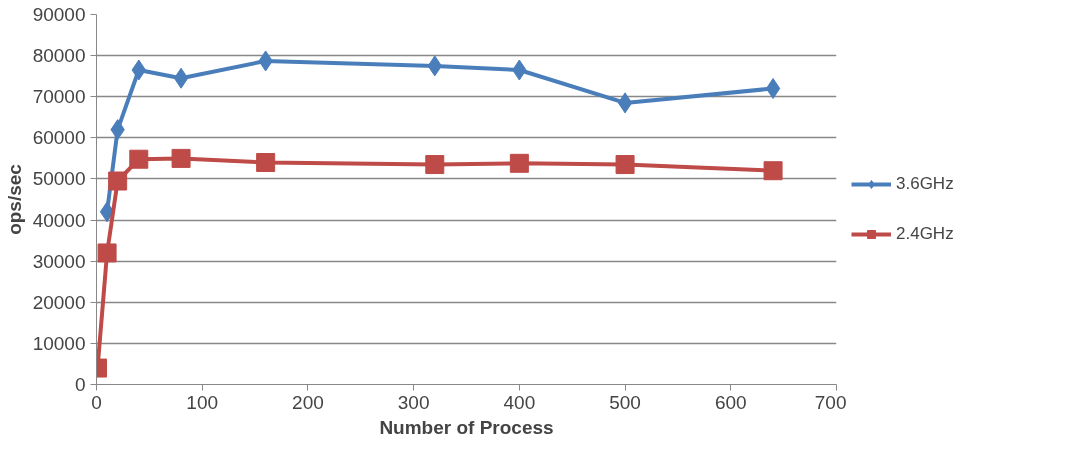 The width and height of the screenshot is (1090, 464). I want to click on y-tick-label: 80000, so click(59, 56).